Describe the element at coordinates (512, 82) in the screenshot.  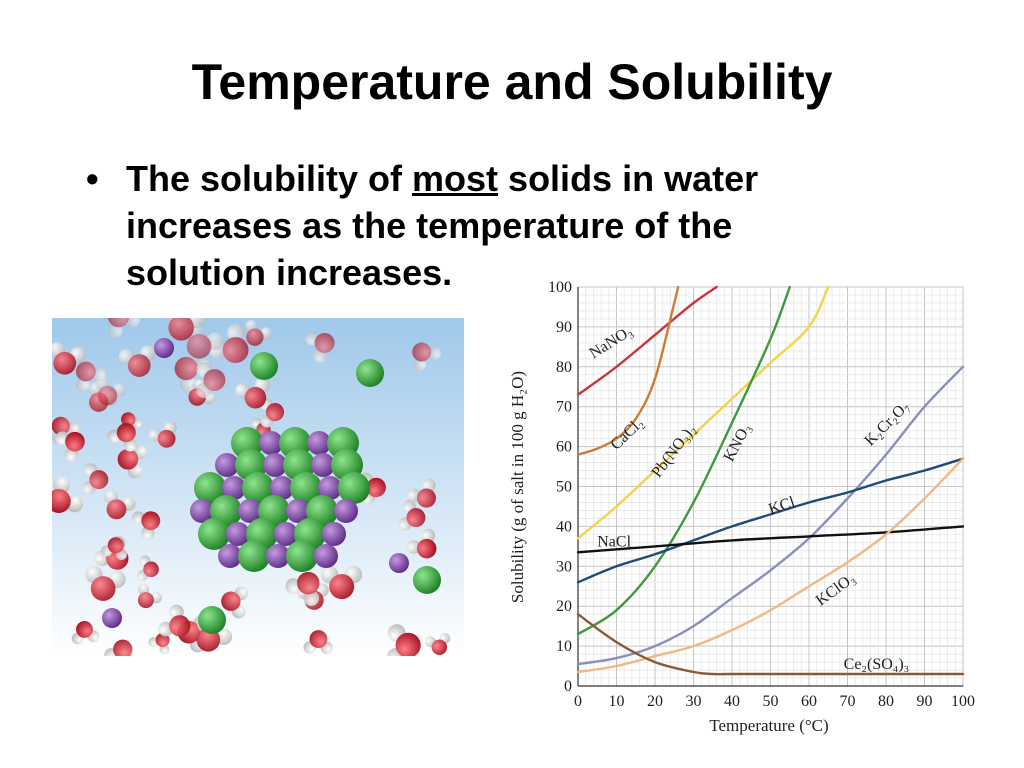
I see `slide-title: Temperature and Solubility` at that location.